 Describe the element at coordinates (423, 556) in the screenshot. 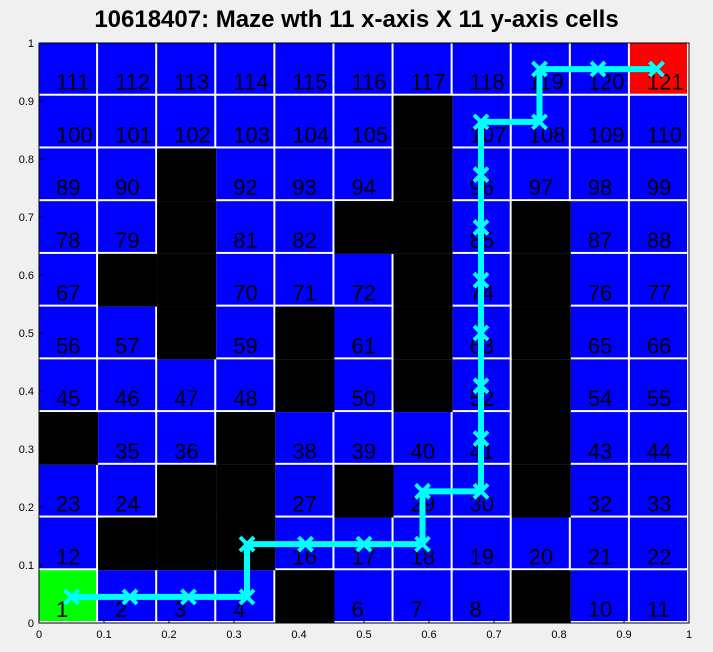

I see `cell-label-18: 18` at that location.